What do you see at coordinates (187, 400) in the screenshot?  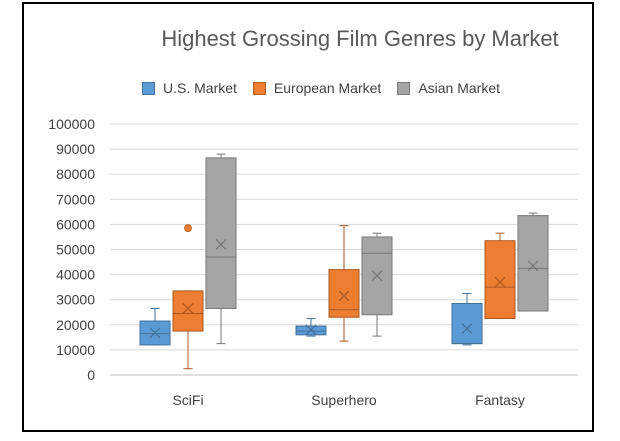 I see `x-tick-label: SciFi` at bounding box center [187, 400].